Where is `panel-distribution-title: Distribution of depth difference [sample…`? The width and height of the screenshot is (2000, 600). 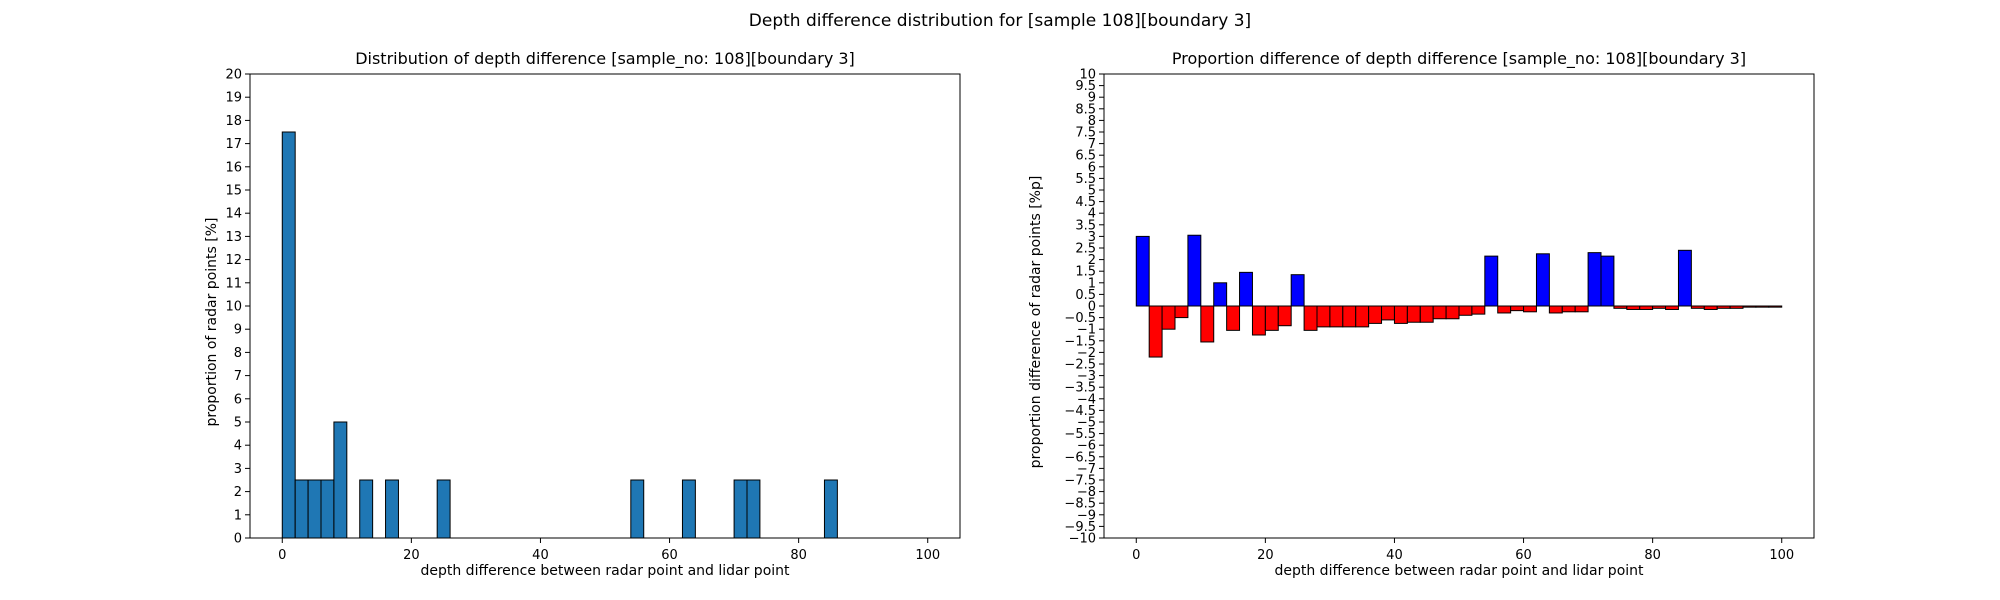 panel-distribution-title: Distribution of depth difference [sample… is located at coordinates (605, 59).